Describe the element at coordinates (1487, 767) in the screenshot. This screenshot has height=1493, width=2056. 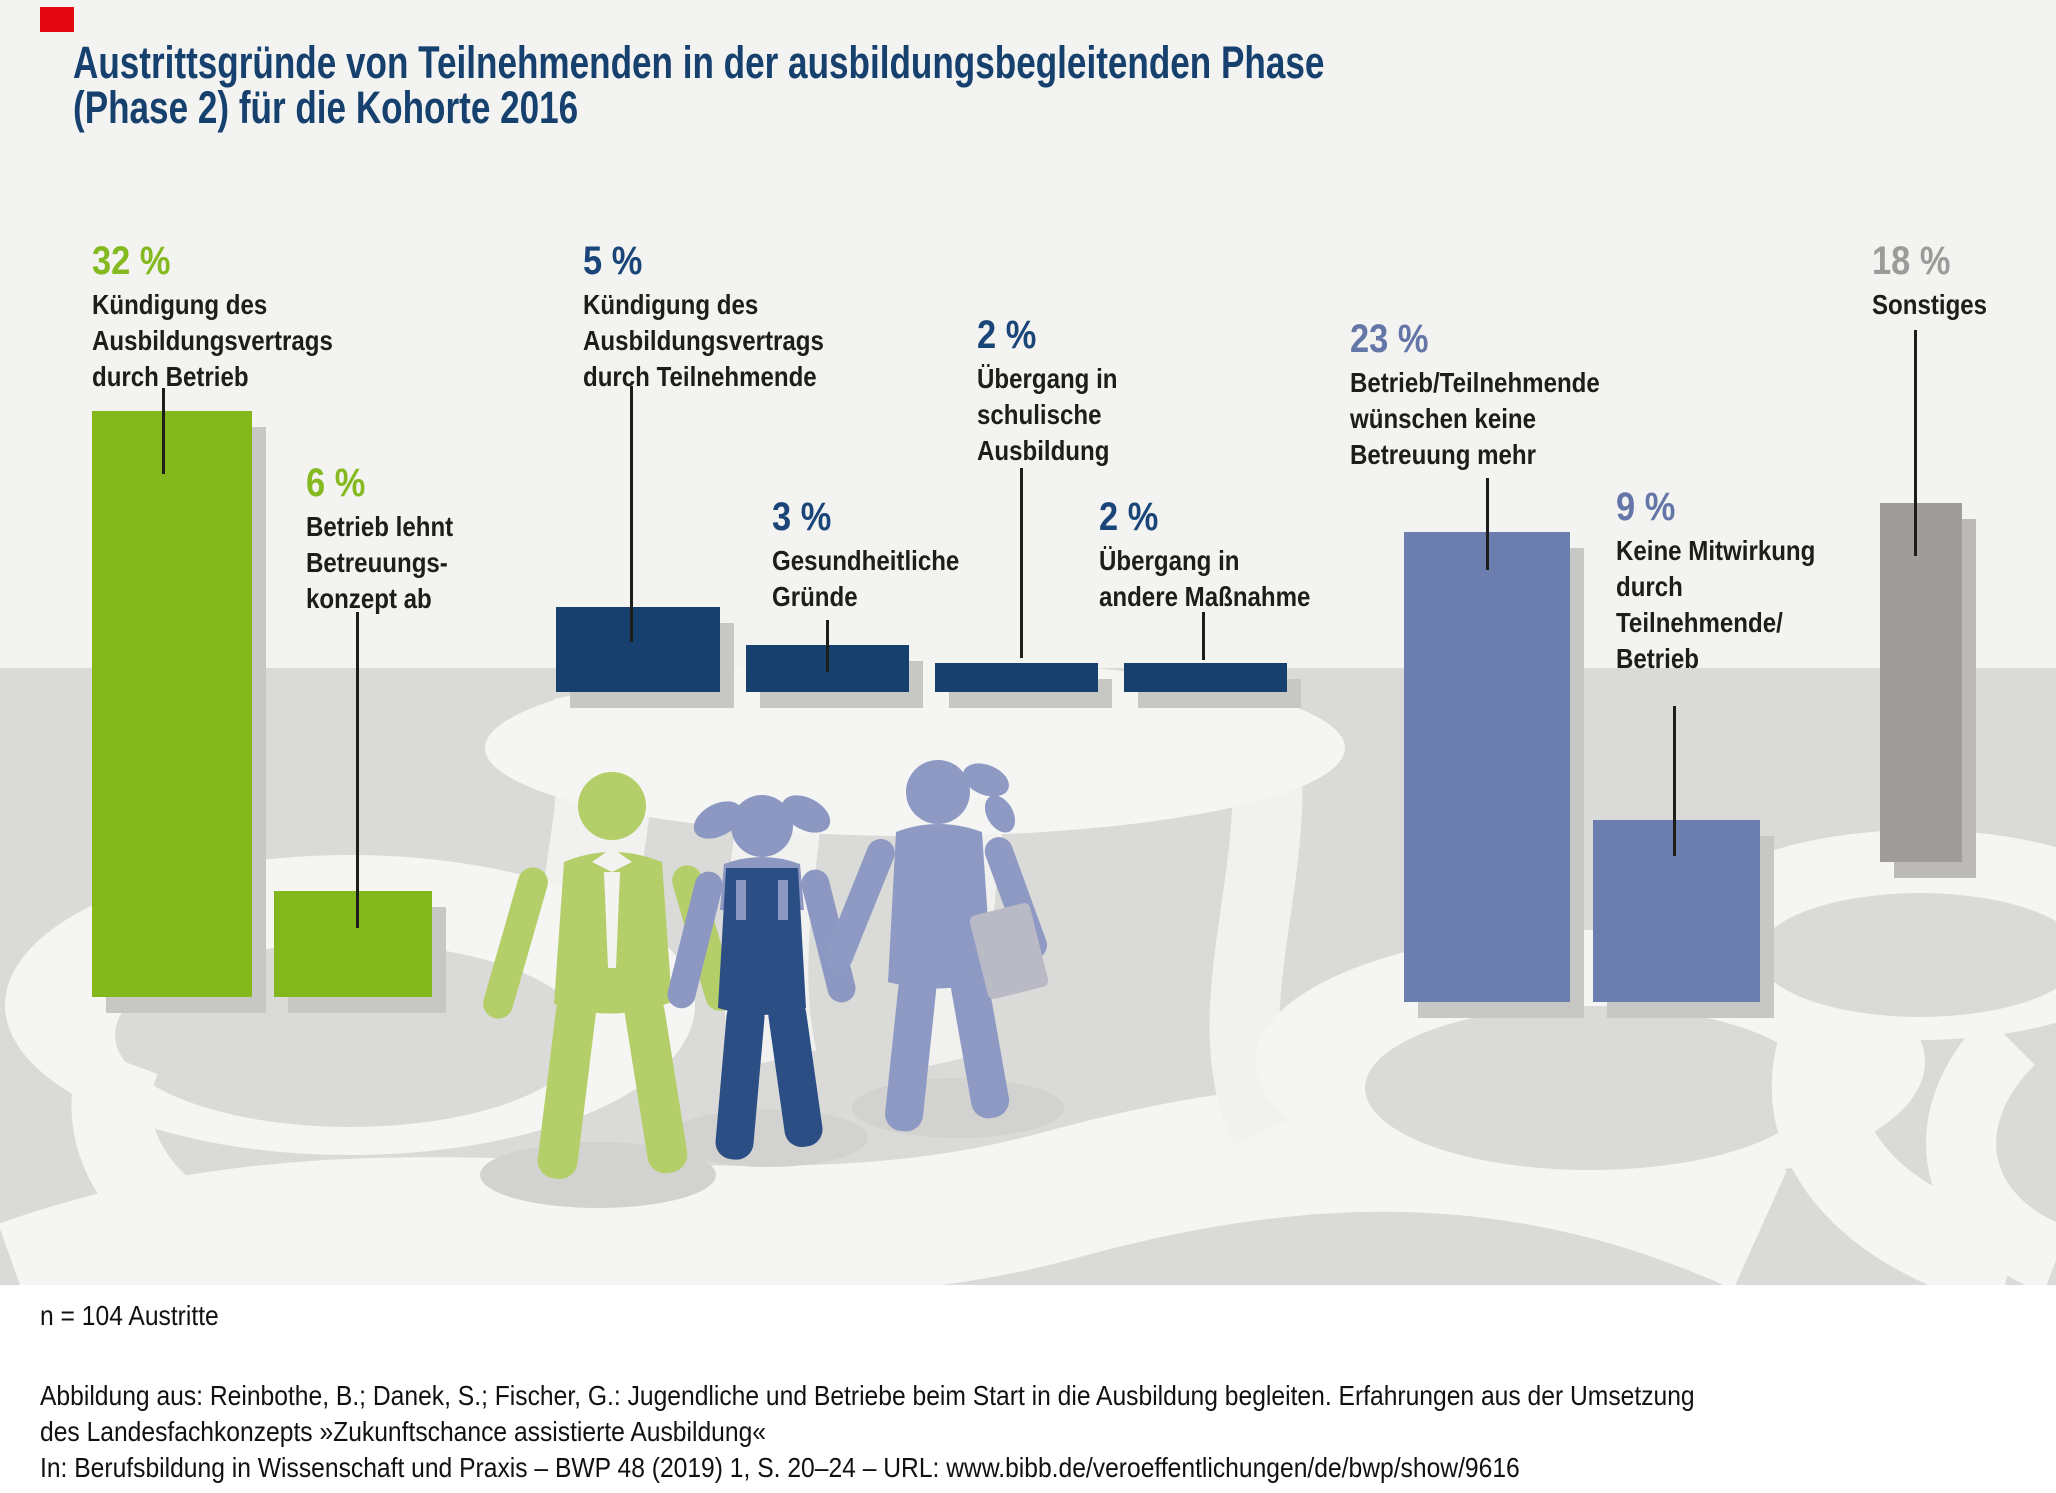
I see `bar-keine-betreuung-mehr` at that location.